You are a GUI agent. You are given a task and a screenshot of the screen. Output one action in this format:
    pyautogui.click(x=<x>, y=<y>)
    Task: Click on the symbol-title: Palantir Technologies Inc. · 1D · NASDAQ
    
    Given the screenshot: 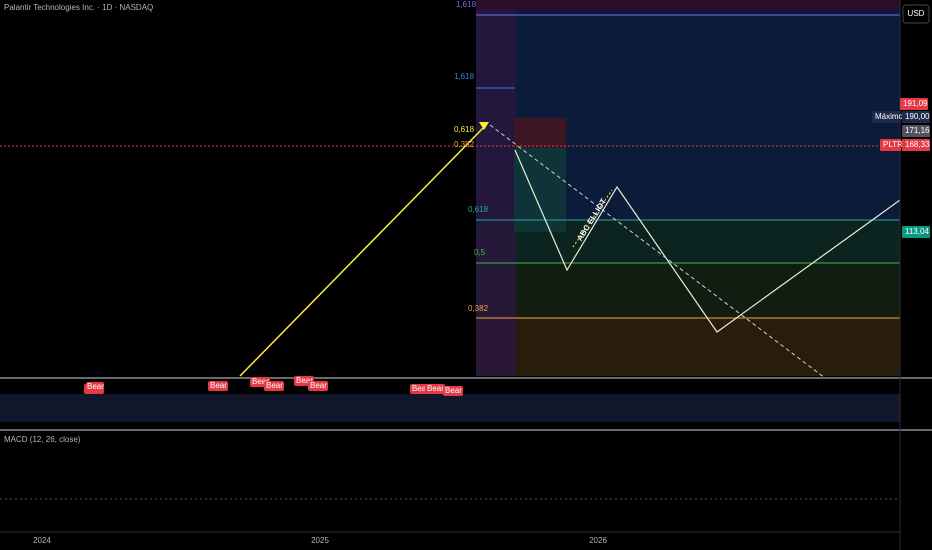 What is the action you would take?
    pyautogui.click(x=78, y=7)
    